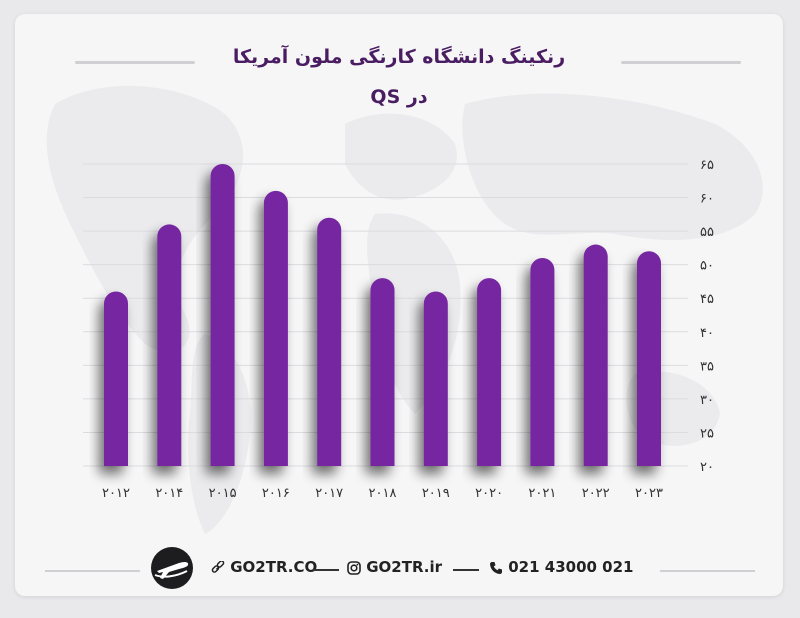  Describe the element at coordinates (329, 493) in the screenshot. I see `x-tick-label: ۲۰۱۷` at that location.